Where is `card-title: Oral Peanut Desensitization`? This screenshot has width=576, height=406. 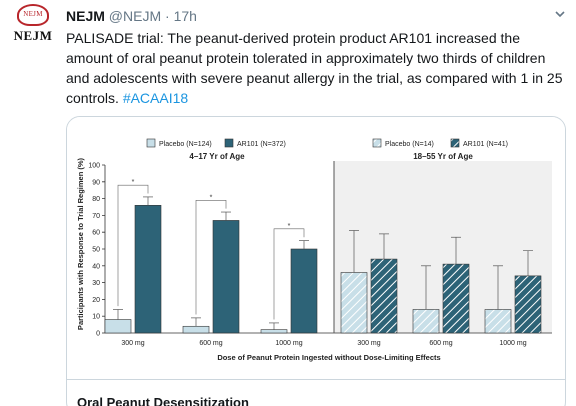 card-title: Oral Peanut Desensitization is located at coordinates (163, 400).